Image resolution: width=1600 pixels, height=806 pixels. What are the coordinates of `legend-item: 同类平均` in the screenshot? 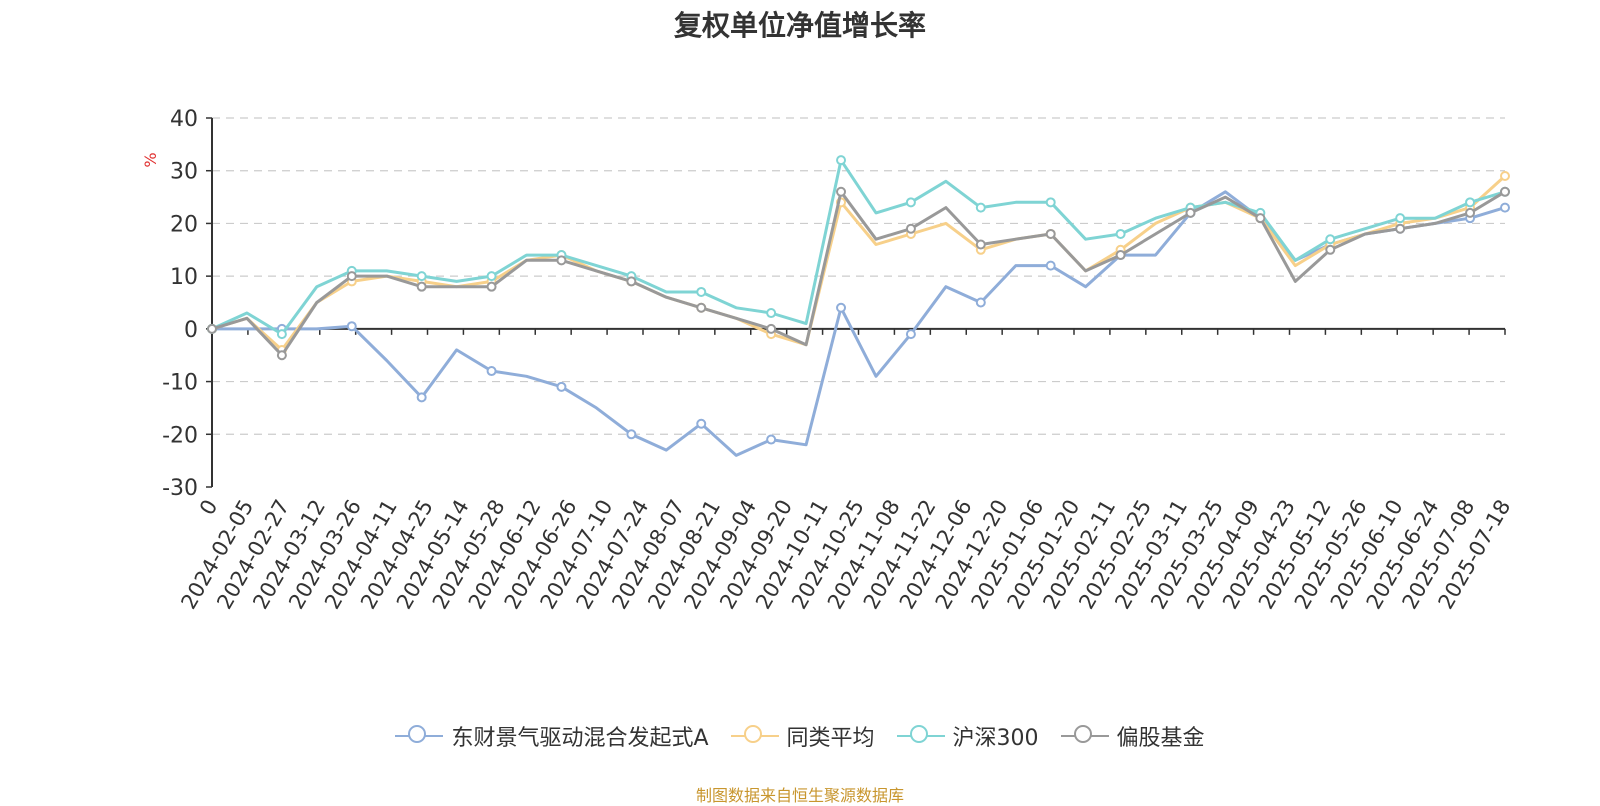 It's located at (802, 736).